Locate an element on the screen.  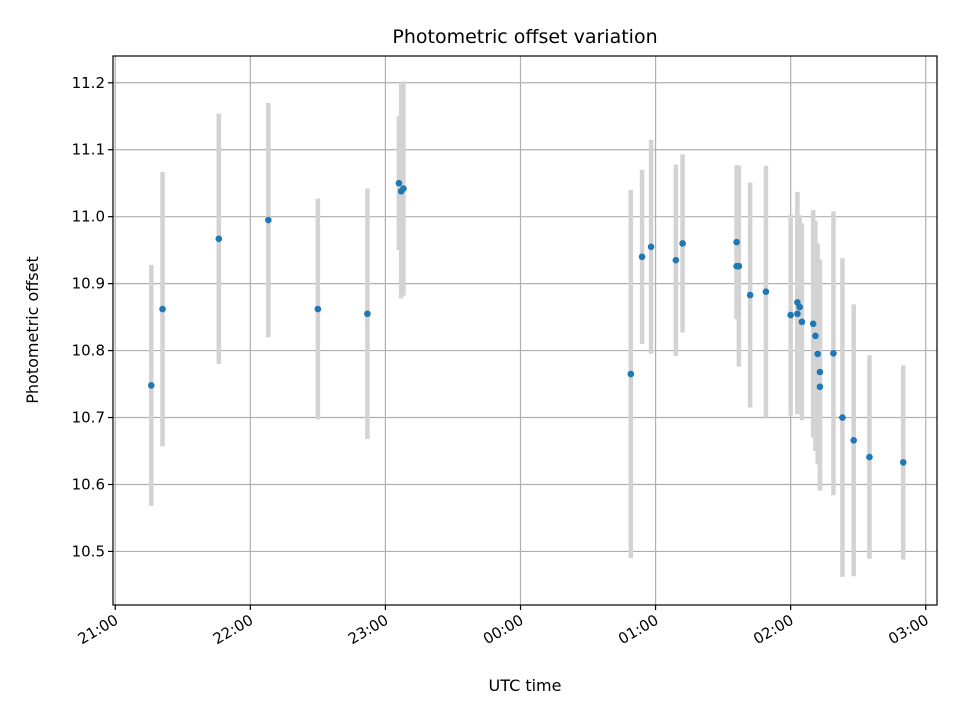
x-axis-label: UTC time is located at coordinates (525, 685).